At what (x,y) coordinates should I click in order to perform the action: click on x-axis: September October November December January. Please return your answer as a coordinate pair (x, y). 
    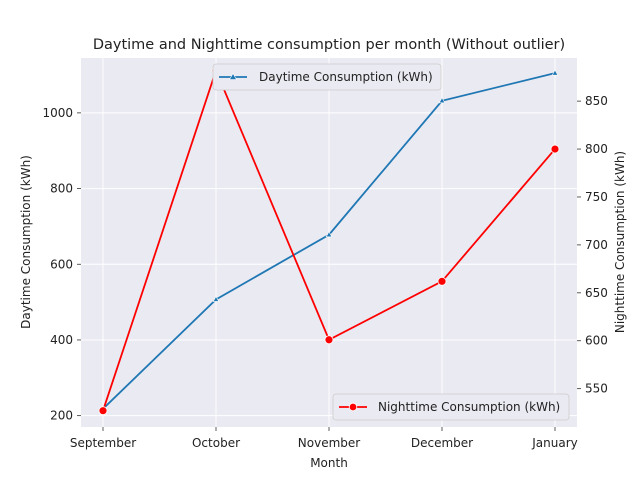
    Looking at the image, I should click on (324, 438).